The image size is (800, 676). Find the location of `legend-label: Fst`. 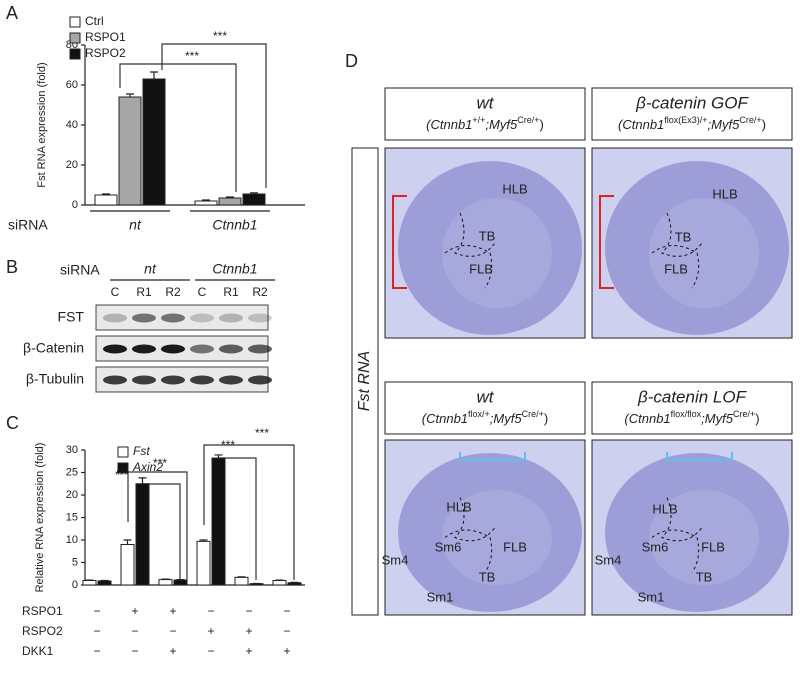

legend-label: Fst is located at coordinates (141, 451).